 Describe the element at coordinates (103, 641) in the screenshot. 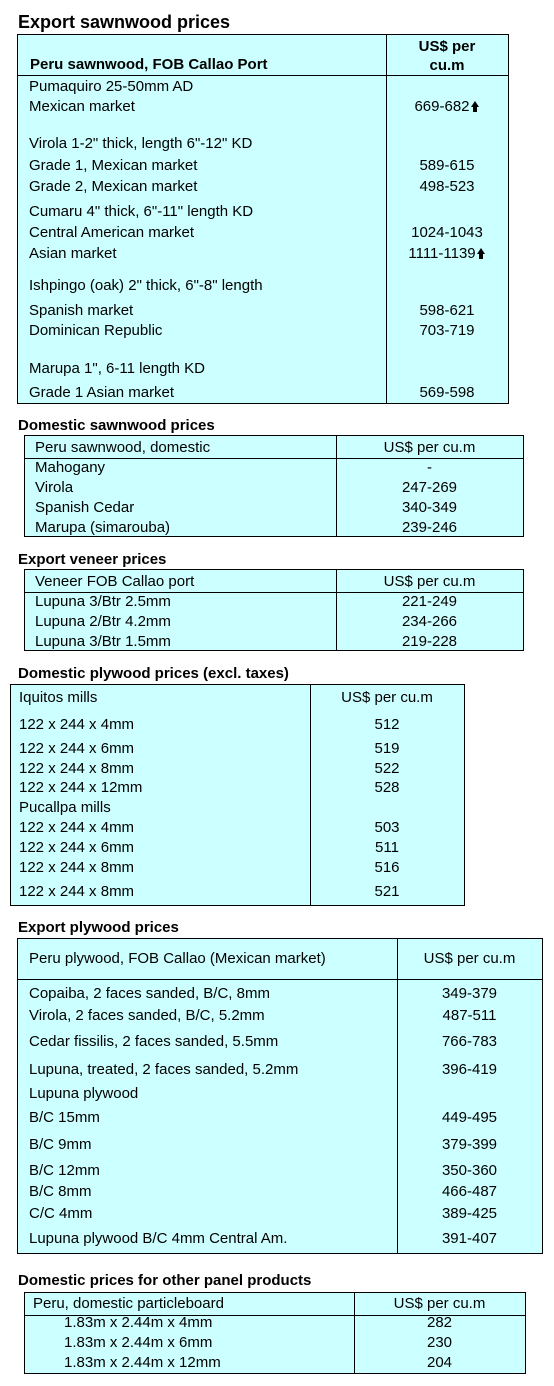

I see `row-label: Lupuna 3/Btr 1.5mm` at that location.